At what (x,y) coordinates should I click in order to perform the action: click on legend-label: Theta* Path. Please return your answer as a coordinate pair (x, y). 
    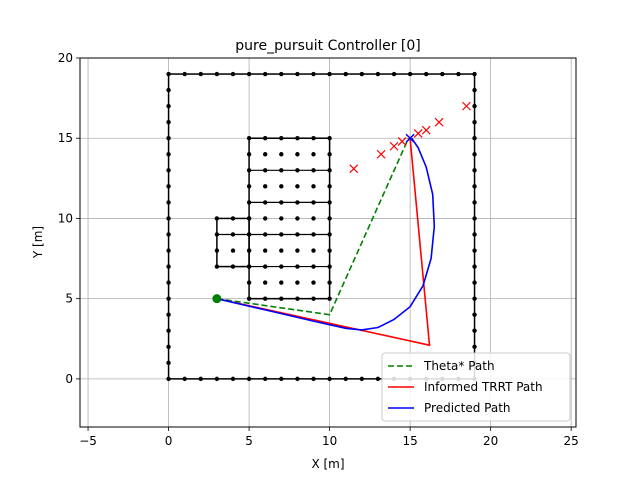
    Looking at the image, I should click on (459, 366).